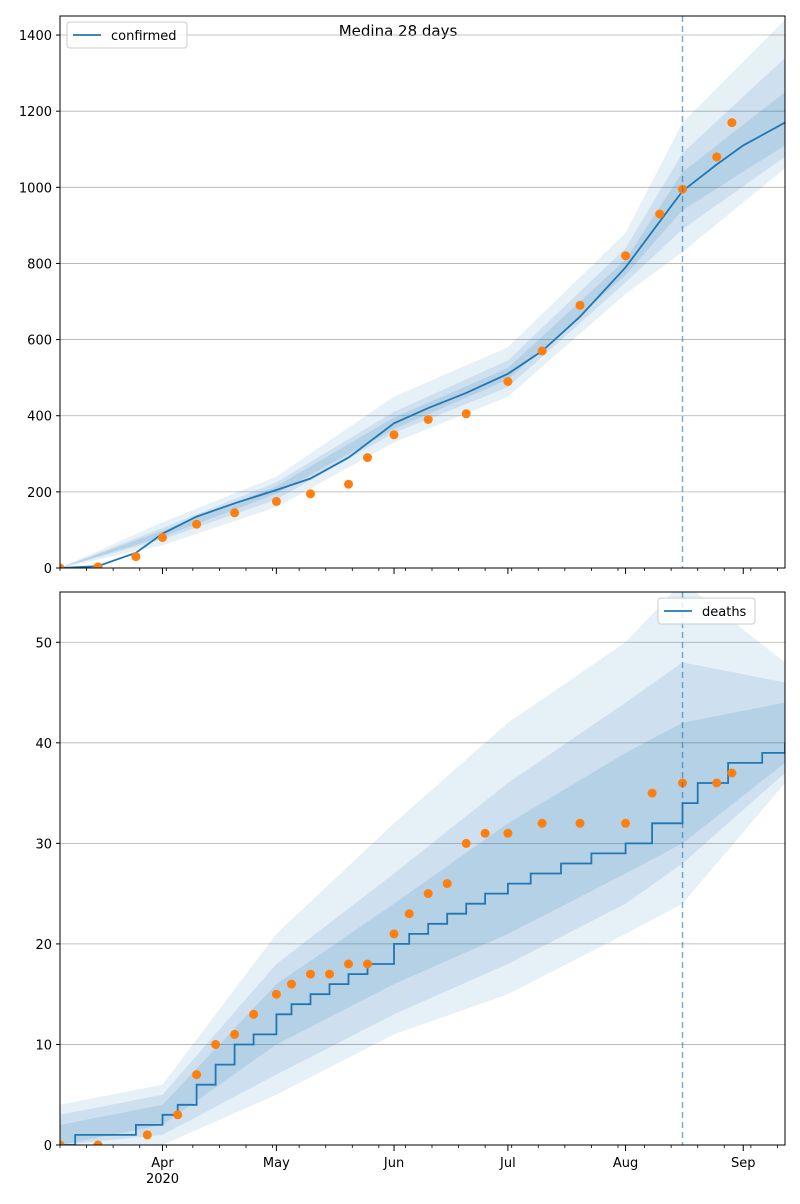  What do you see at coordinates (35, 188) in the screenshot?
I see `y-tick-label: 1000` at bounding box center [35, 188].